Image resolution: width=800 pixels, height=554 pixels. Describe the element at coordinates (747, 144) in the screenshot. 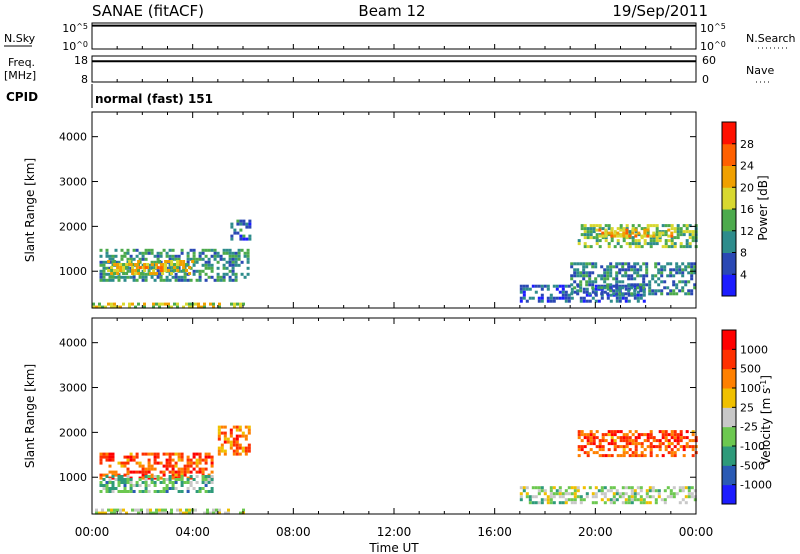

I see `colorbar-tick-label: 28` at that location.